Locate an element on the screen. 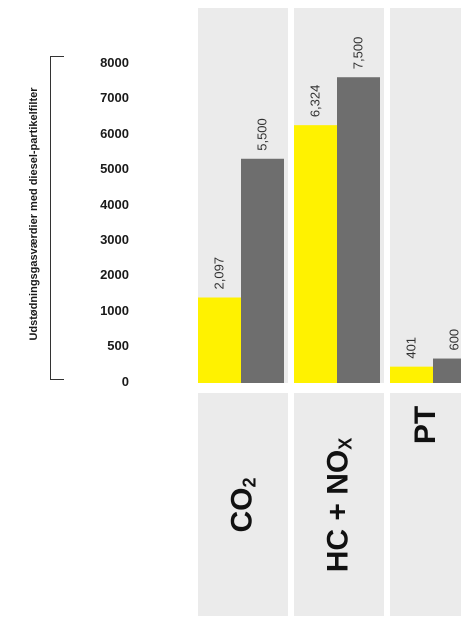 The height and width of the screenshot is (618, 461). bar-series0-cat2 is located at coordinates (411, 374).